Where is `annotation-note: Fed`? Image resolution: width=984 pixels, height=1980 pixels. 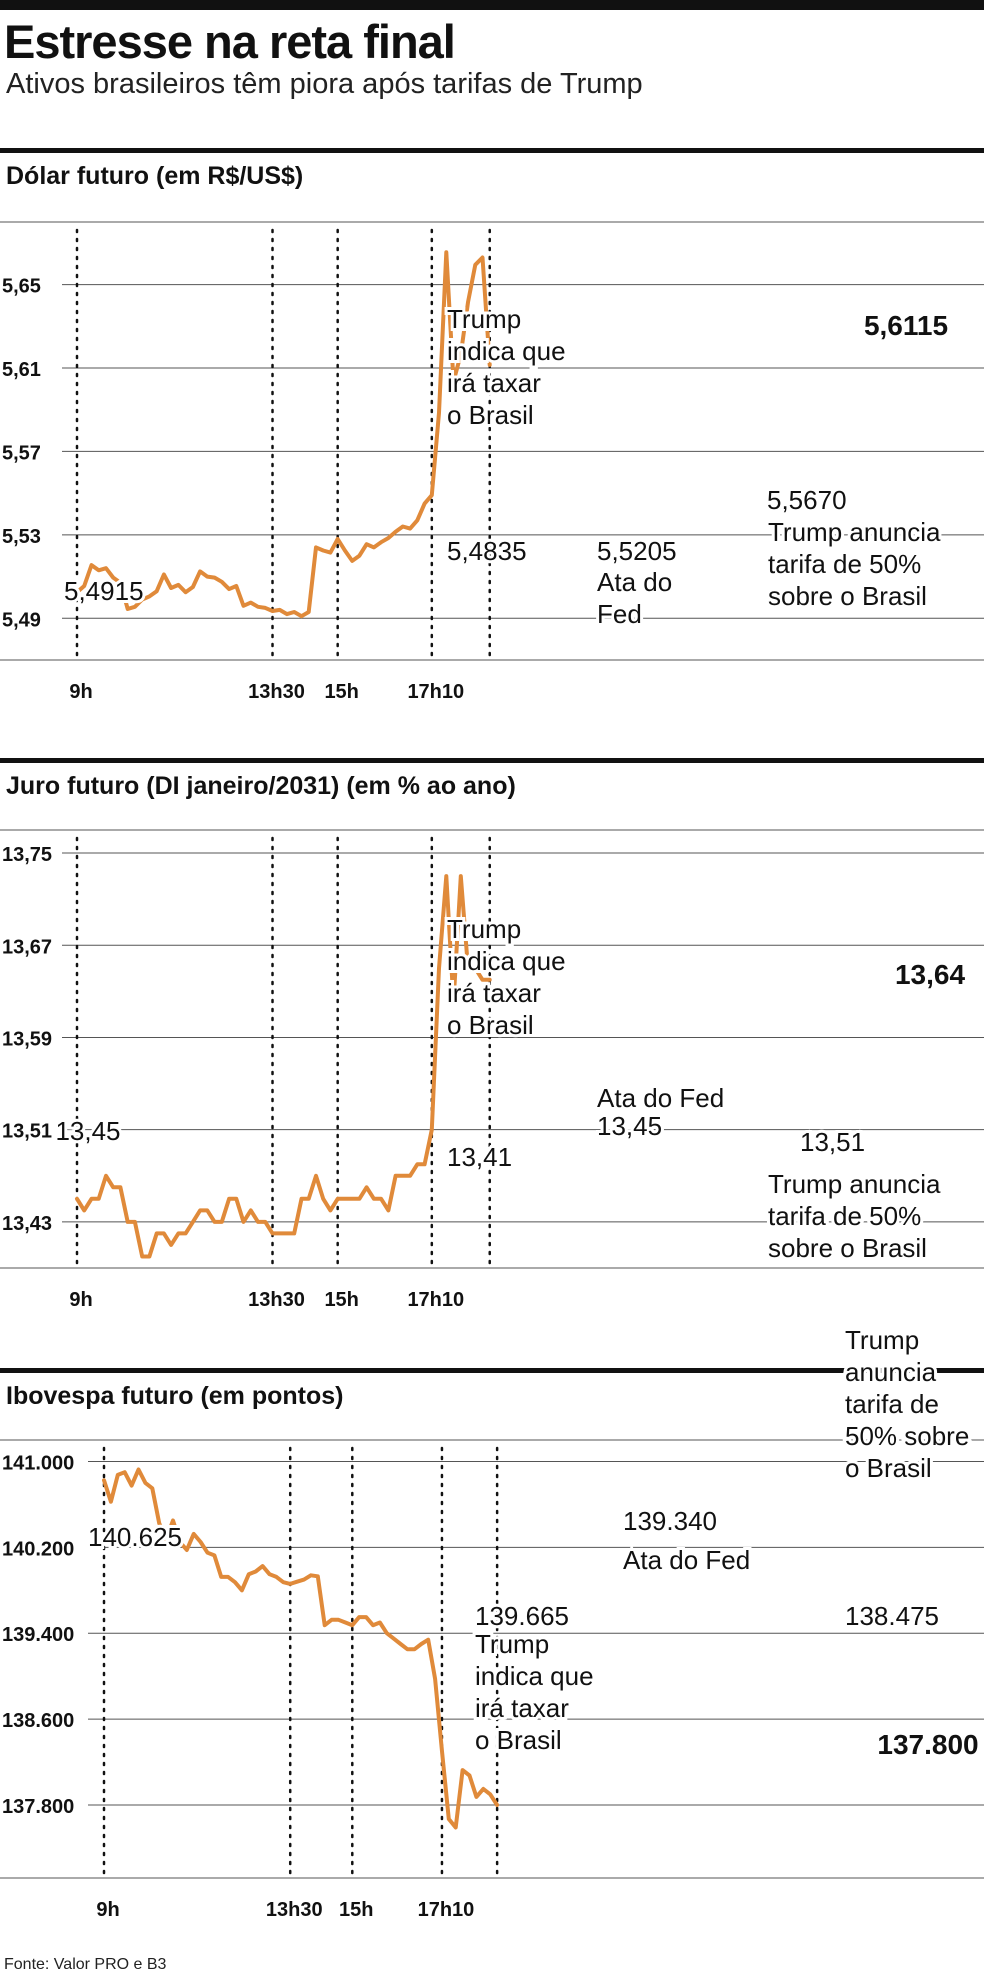 annotation-note: Fed is located at coordinates (619, 614).